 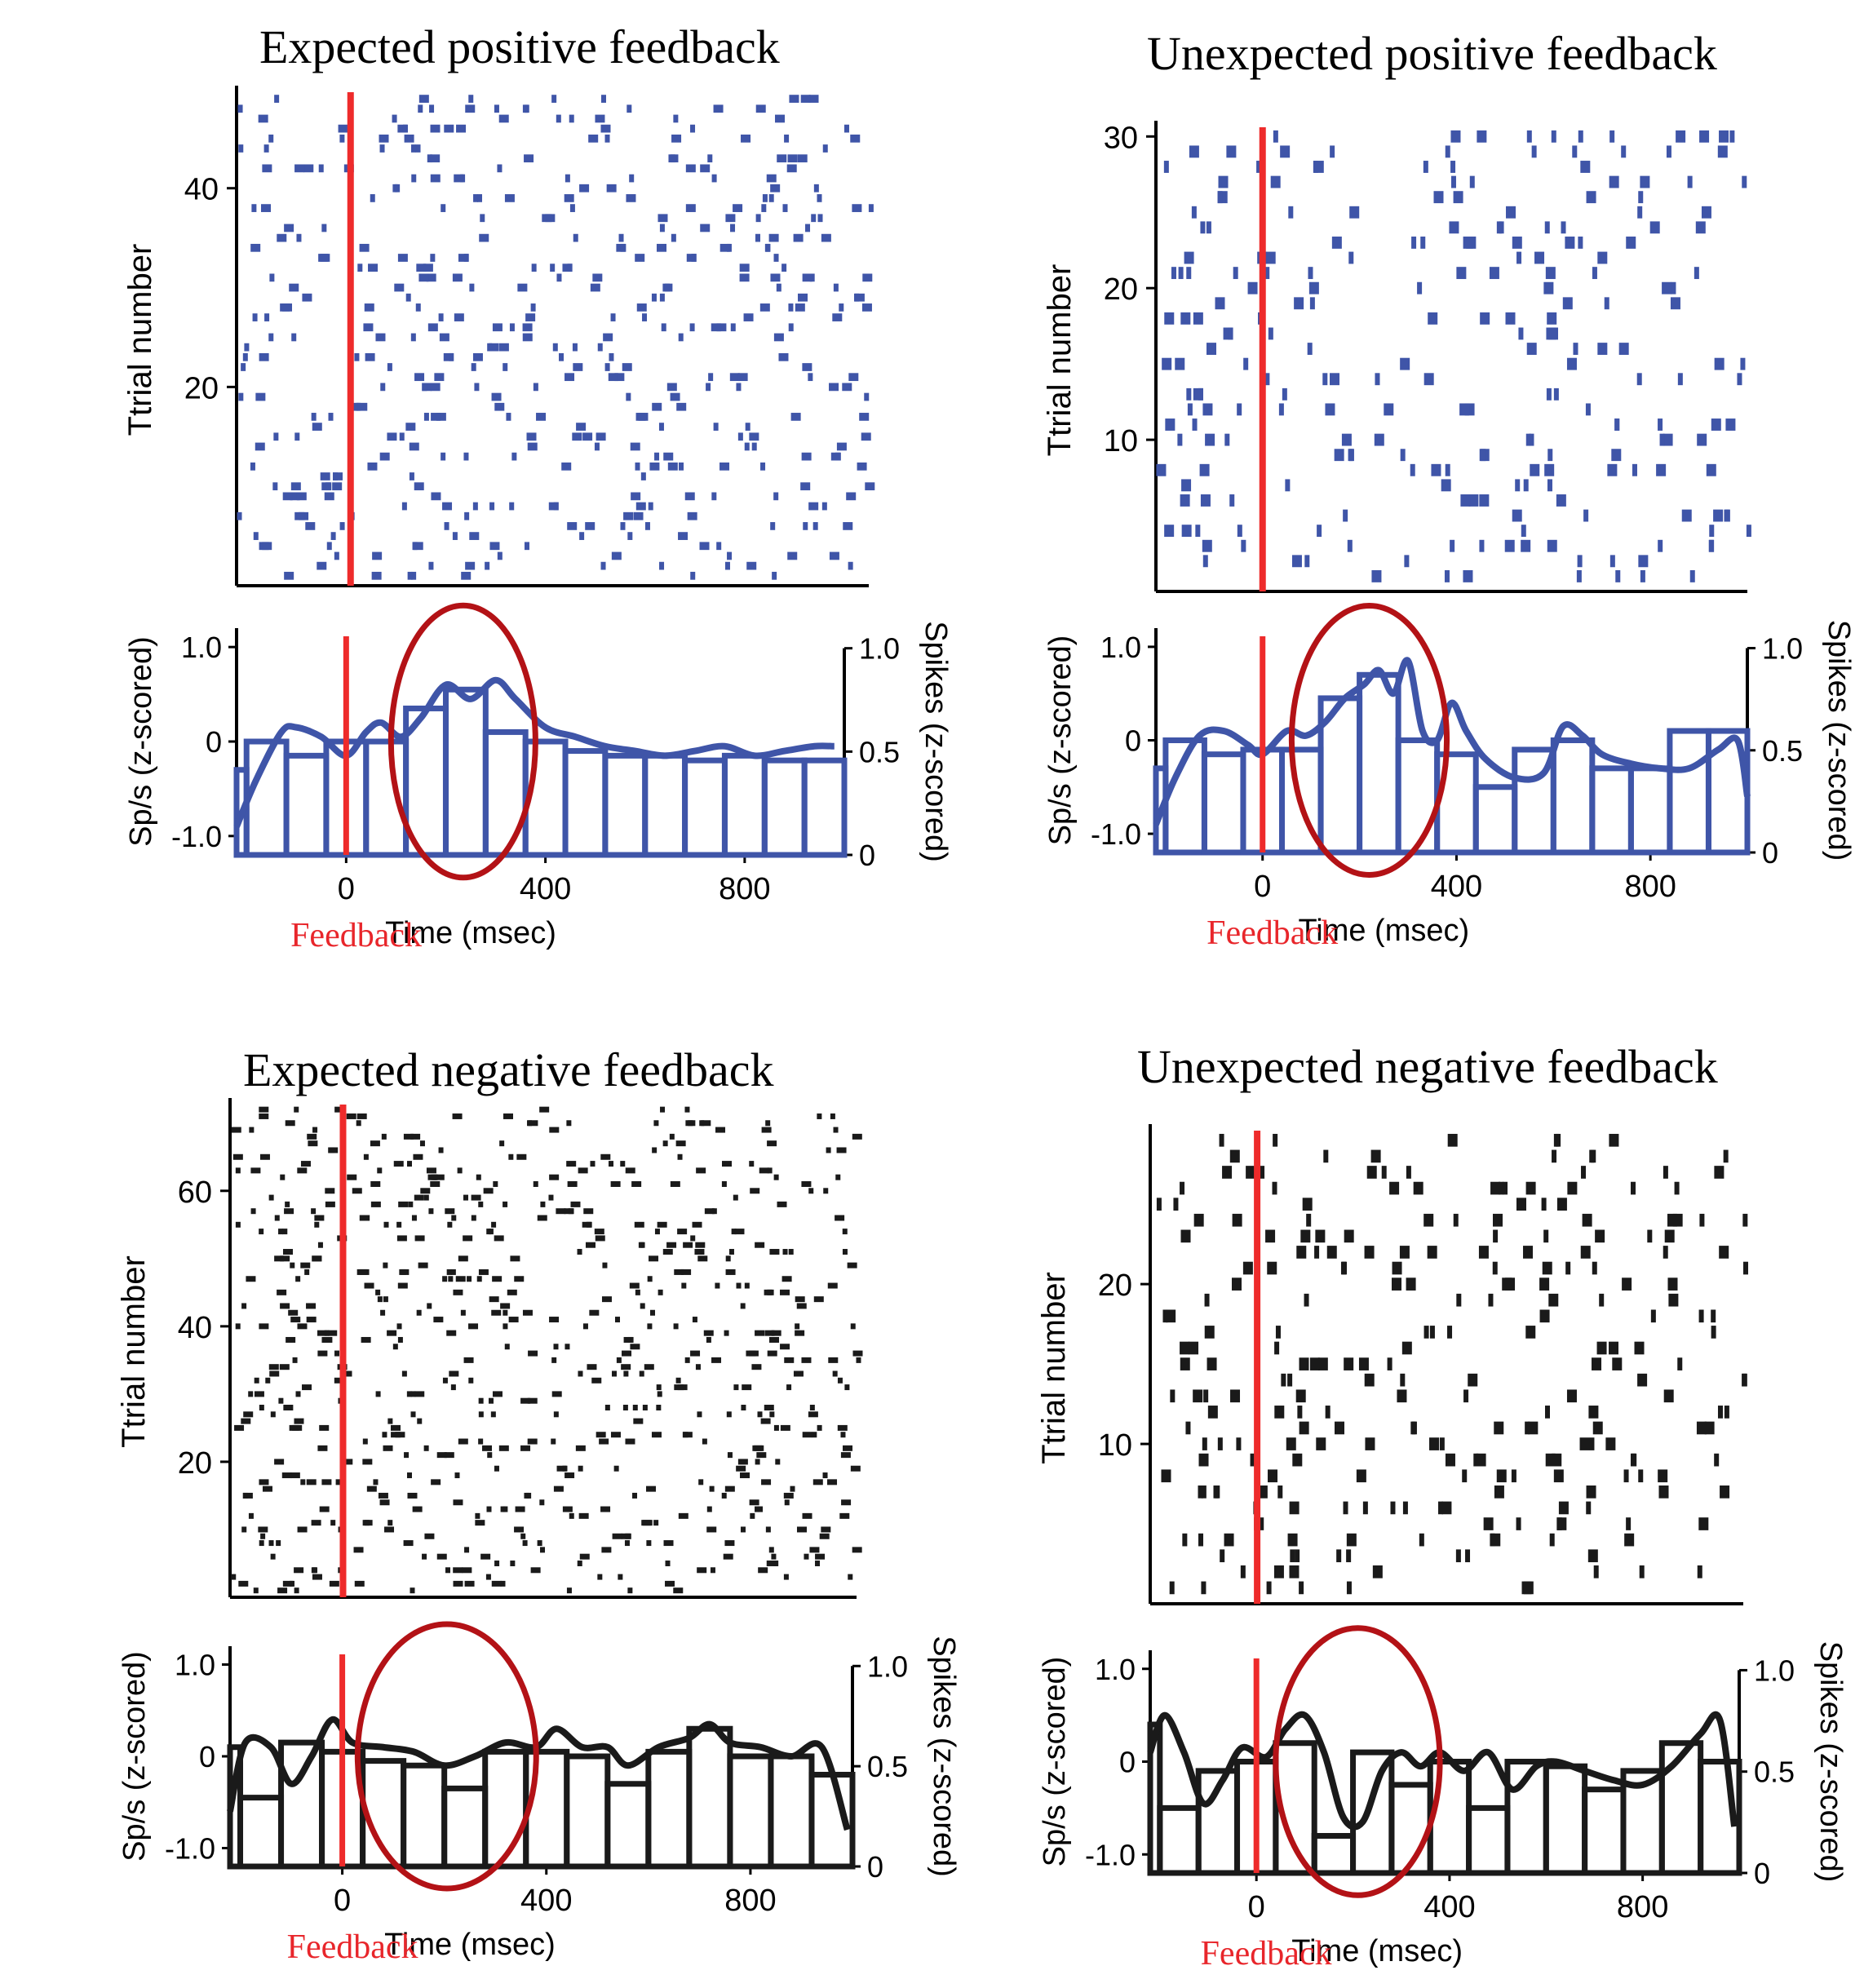 I want to click on psth-left-label: Sp/s (z-scored), so click(x=1060, y=740).